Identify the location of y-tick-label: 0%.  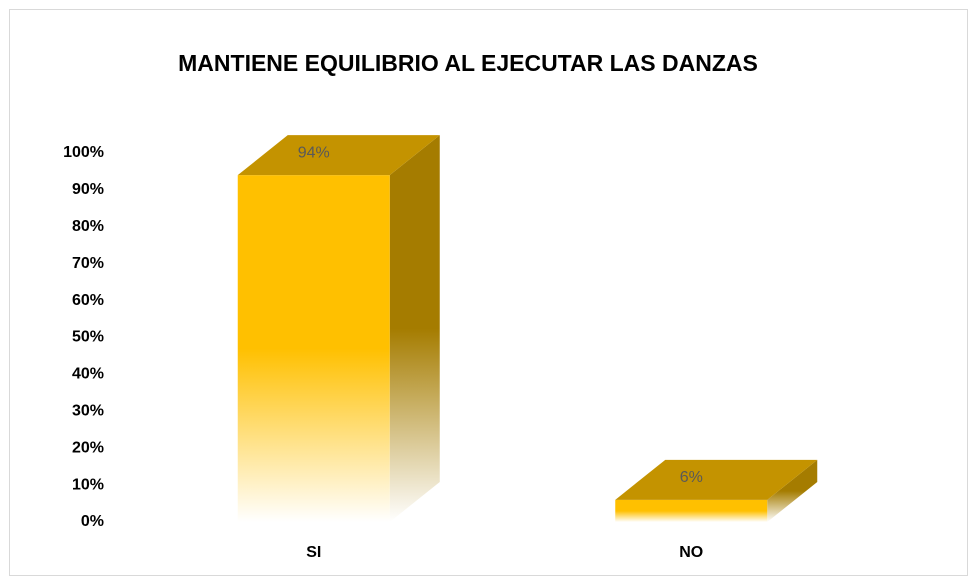
(92, 521).